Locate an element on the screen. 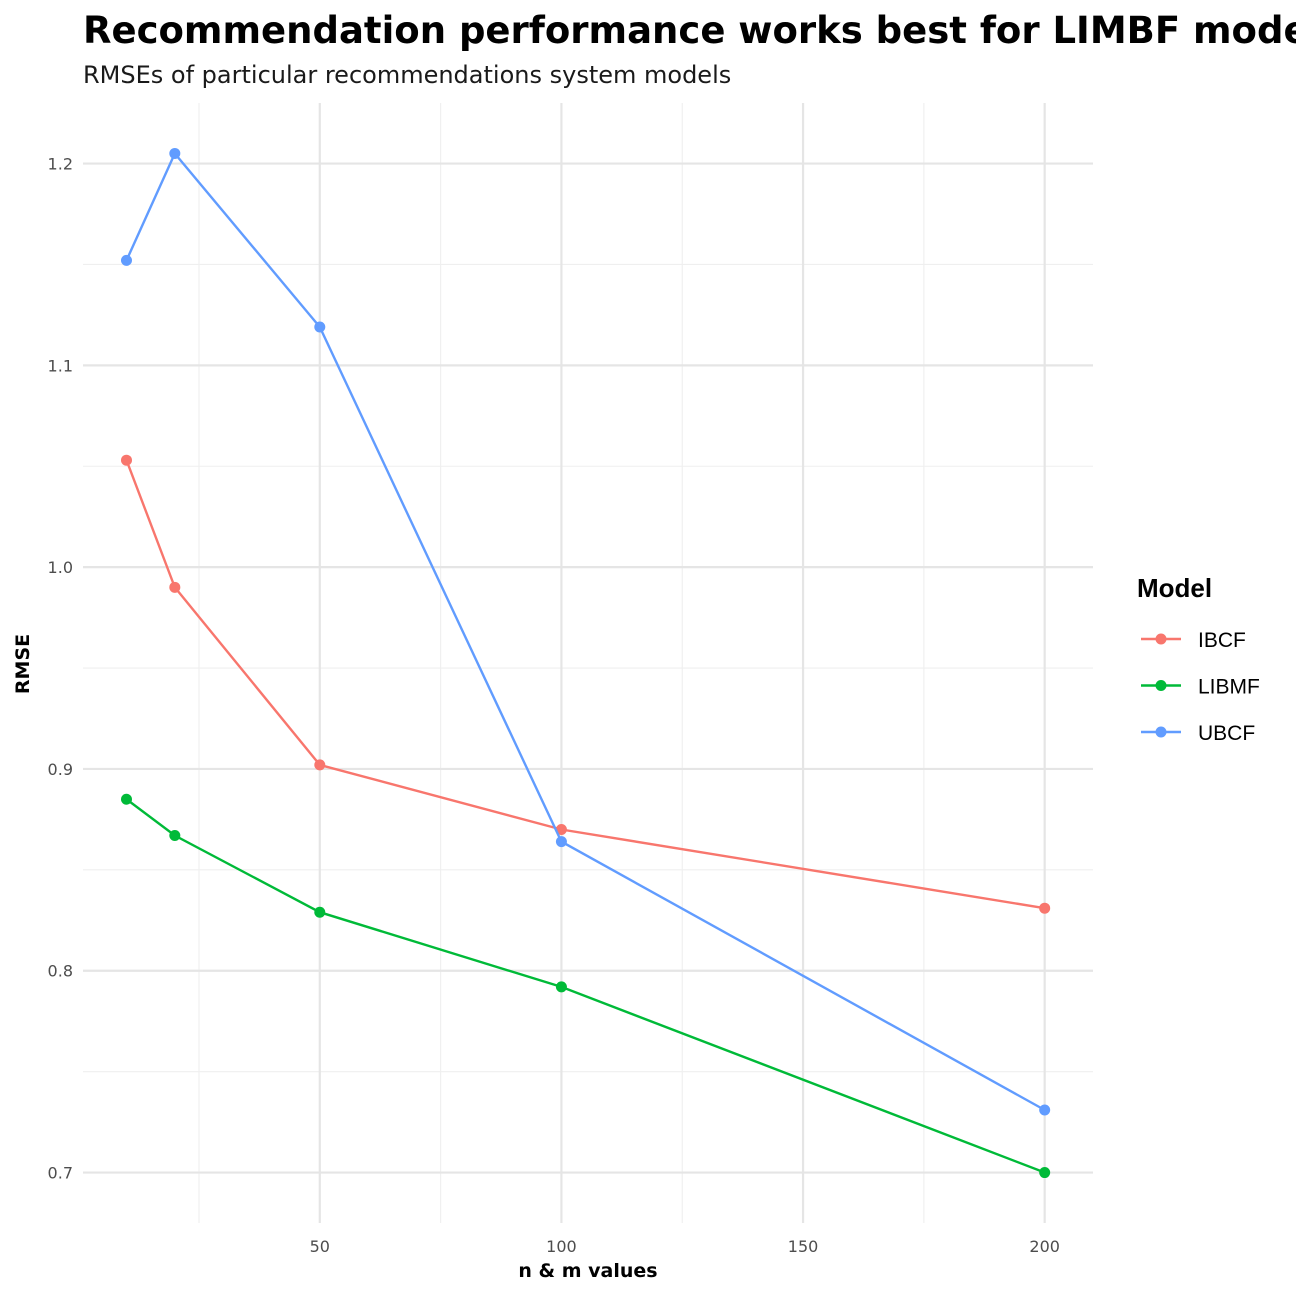 The image size is (1296, 1296). x-tick-label: 150 is located at coordinates (803, 1246).